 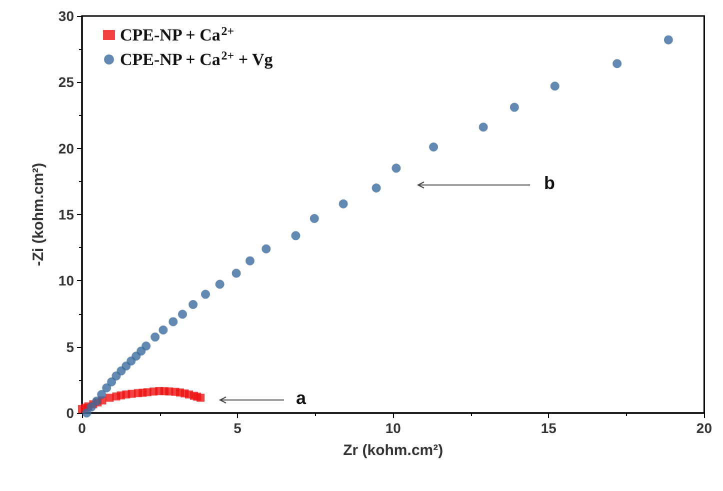 I want to click on y-tick-label: 0, so click(x=70, y=413).